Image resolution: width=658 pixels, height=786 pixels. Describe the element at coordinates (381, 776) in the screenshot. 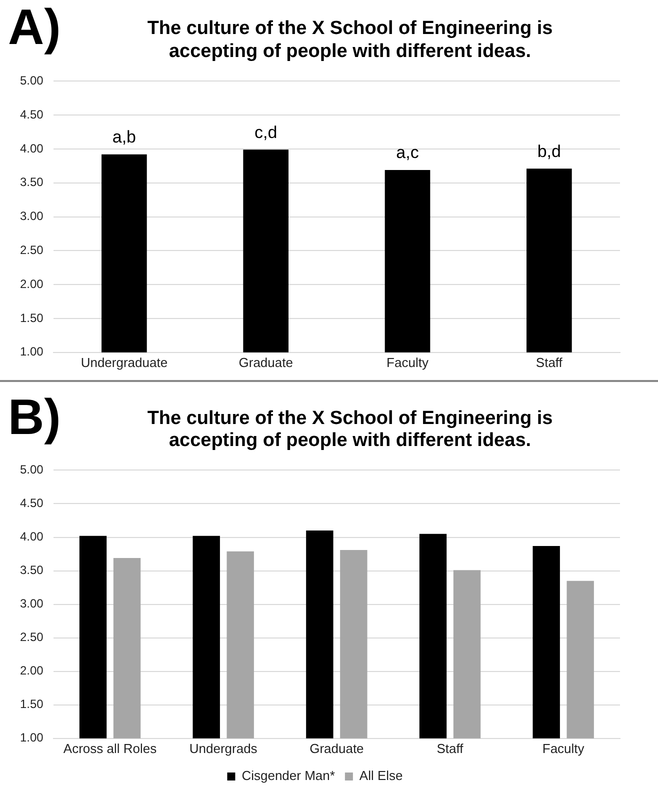

I see `legend-label: All Else` at that location.